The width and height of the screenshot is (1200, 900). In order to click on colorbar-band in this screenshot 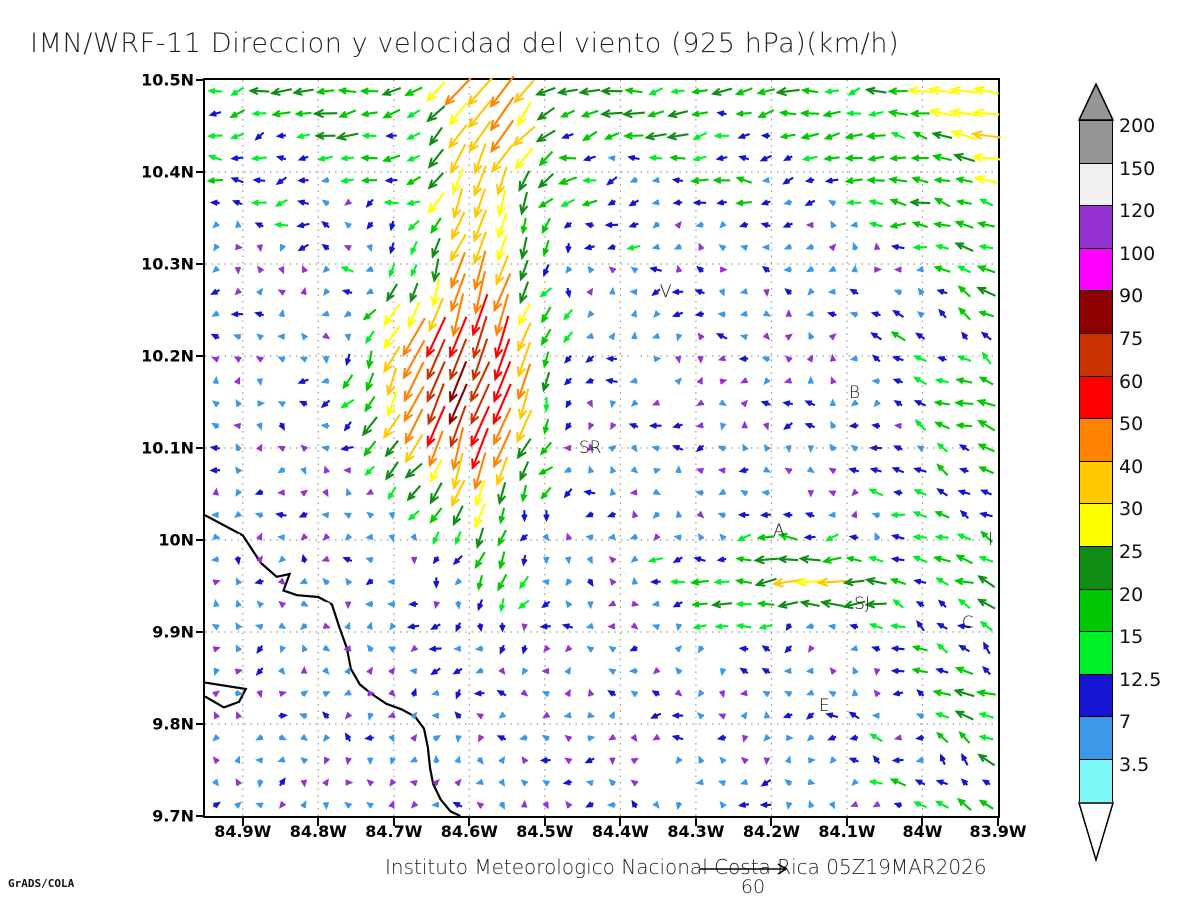, I will do `click(1096, 524)`.